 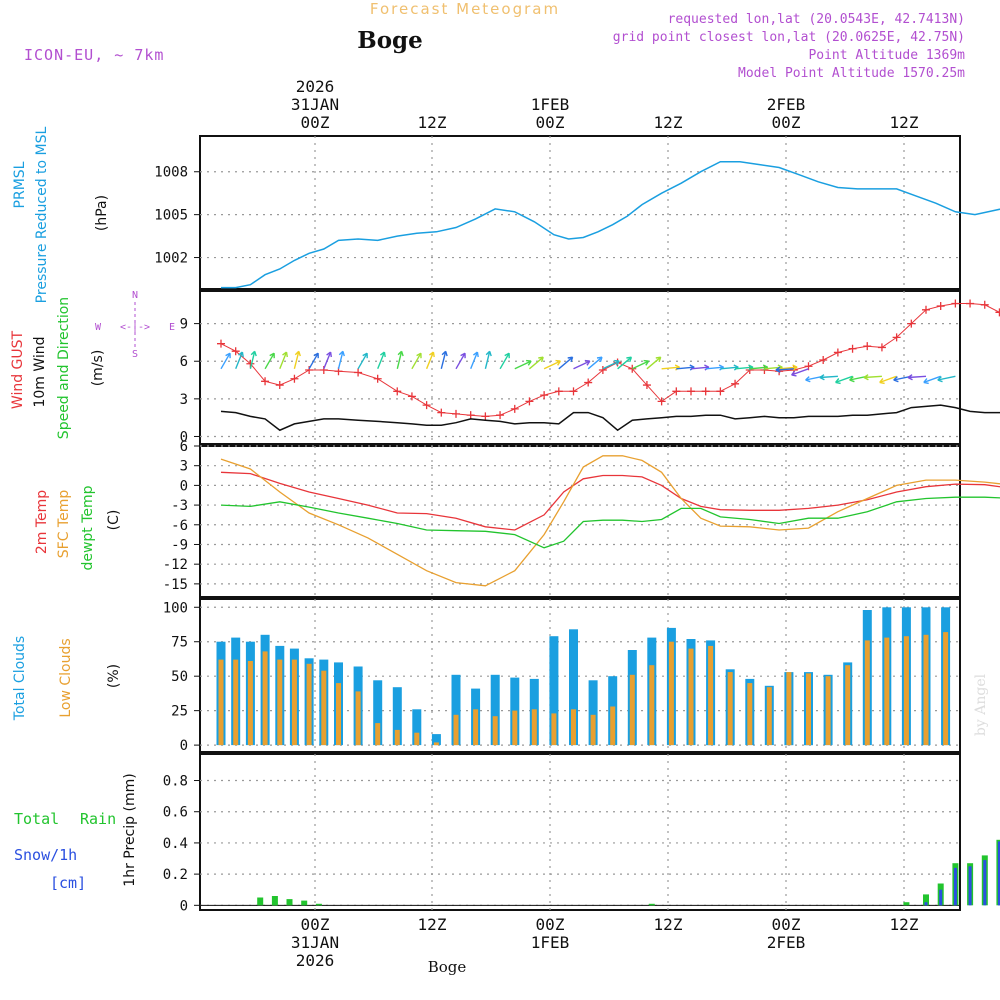 What do you see at coordinates (315, 960) in the screenshot?
I see `bottom-axis-year-label: 2026` at bounding box center [315, 960].